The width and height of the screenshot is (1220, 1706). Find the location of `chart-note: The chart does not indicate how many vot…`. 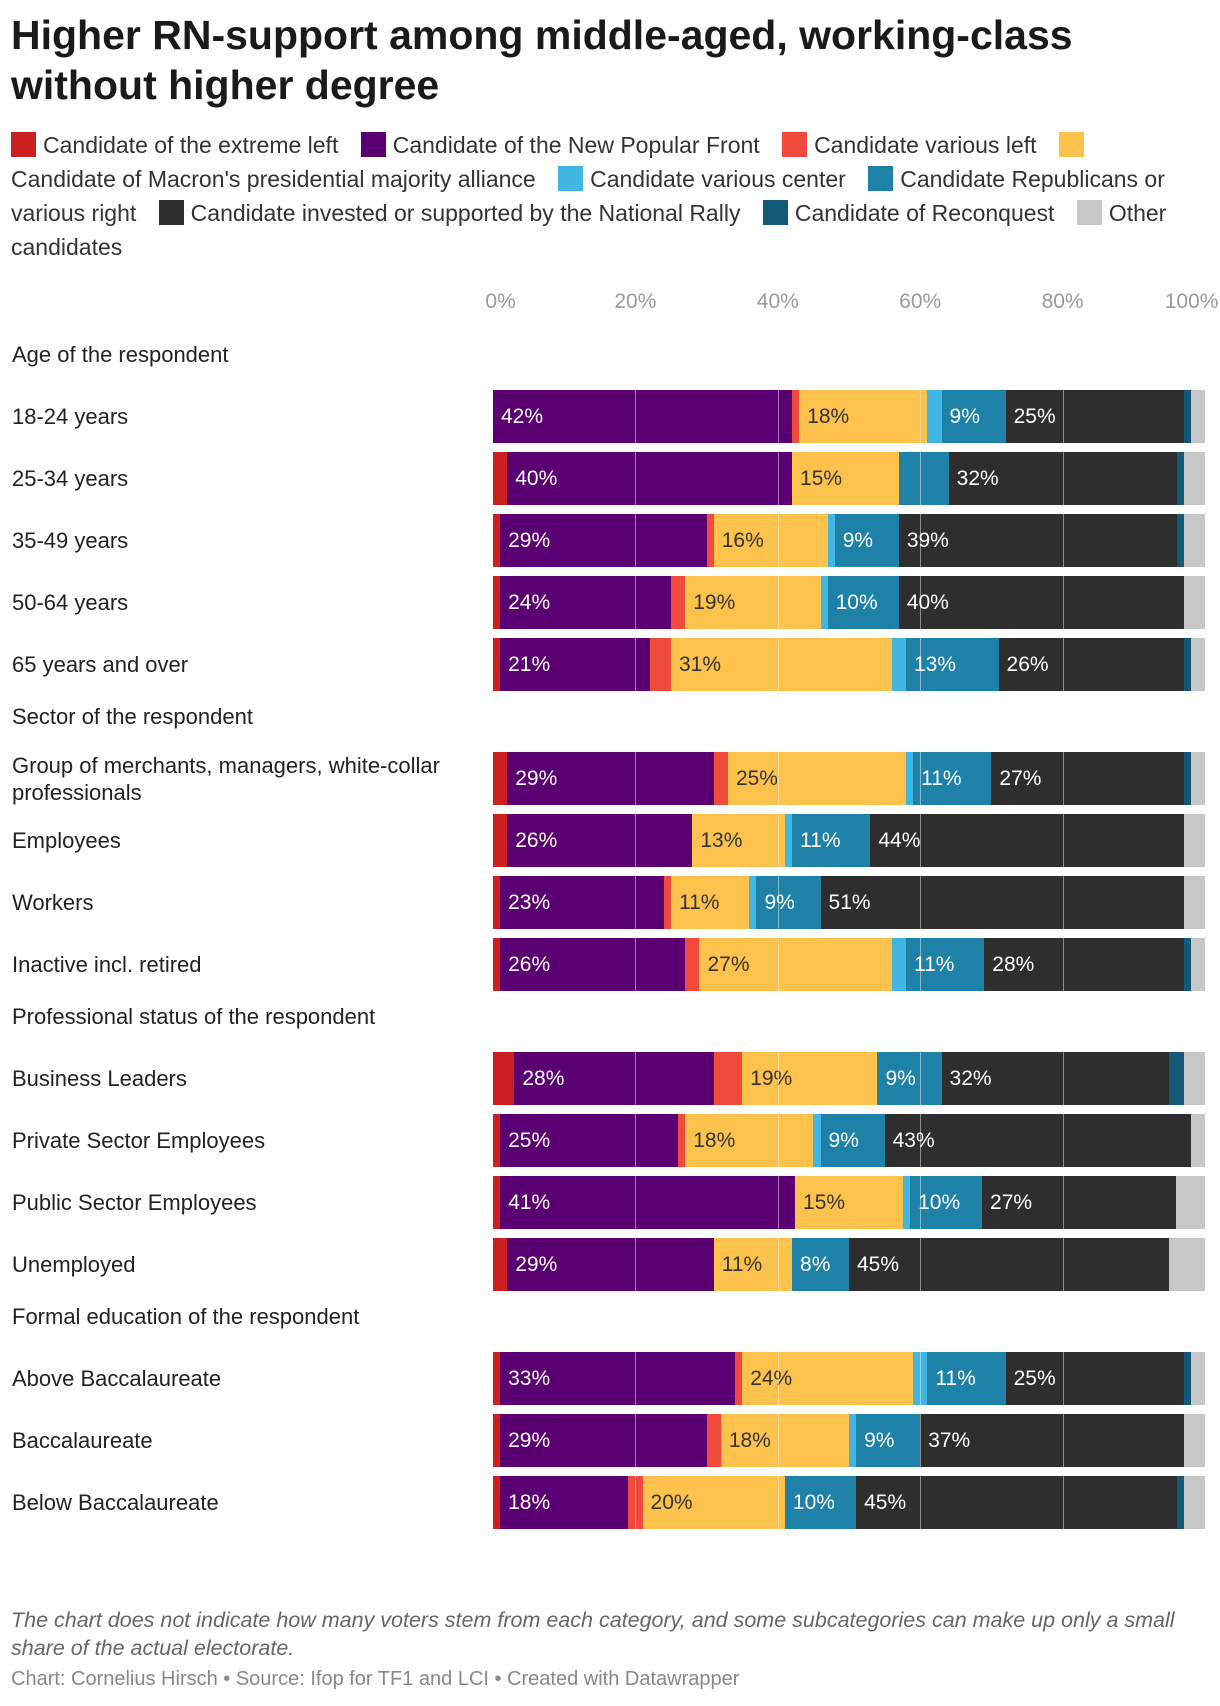

chart-note: The chart does not indicate how many vot… is located at coordinates (593, 1634).